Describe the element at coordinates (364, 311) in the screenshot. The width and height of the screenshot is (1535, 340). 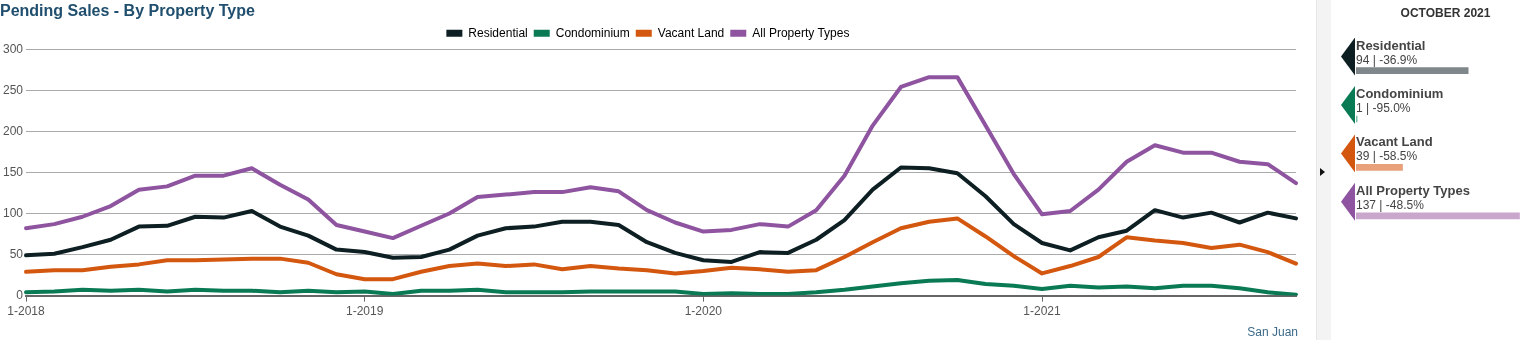
I see `x-tick-label: 1-2019` at that location.